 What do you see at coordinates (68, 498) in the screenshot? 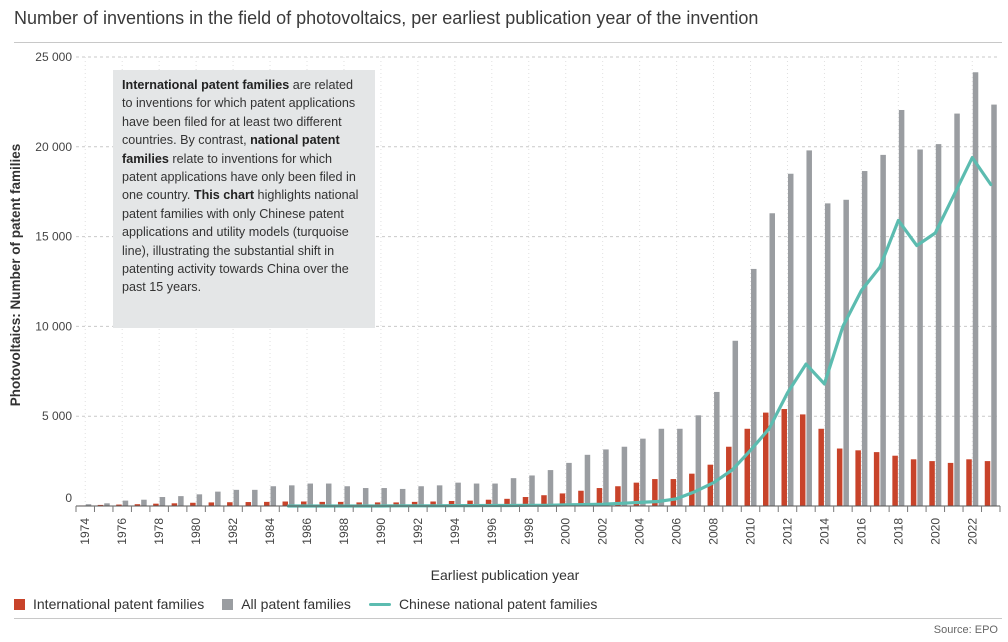
I see `y-tick-label: 0` at bounding box center [68, 498].